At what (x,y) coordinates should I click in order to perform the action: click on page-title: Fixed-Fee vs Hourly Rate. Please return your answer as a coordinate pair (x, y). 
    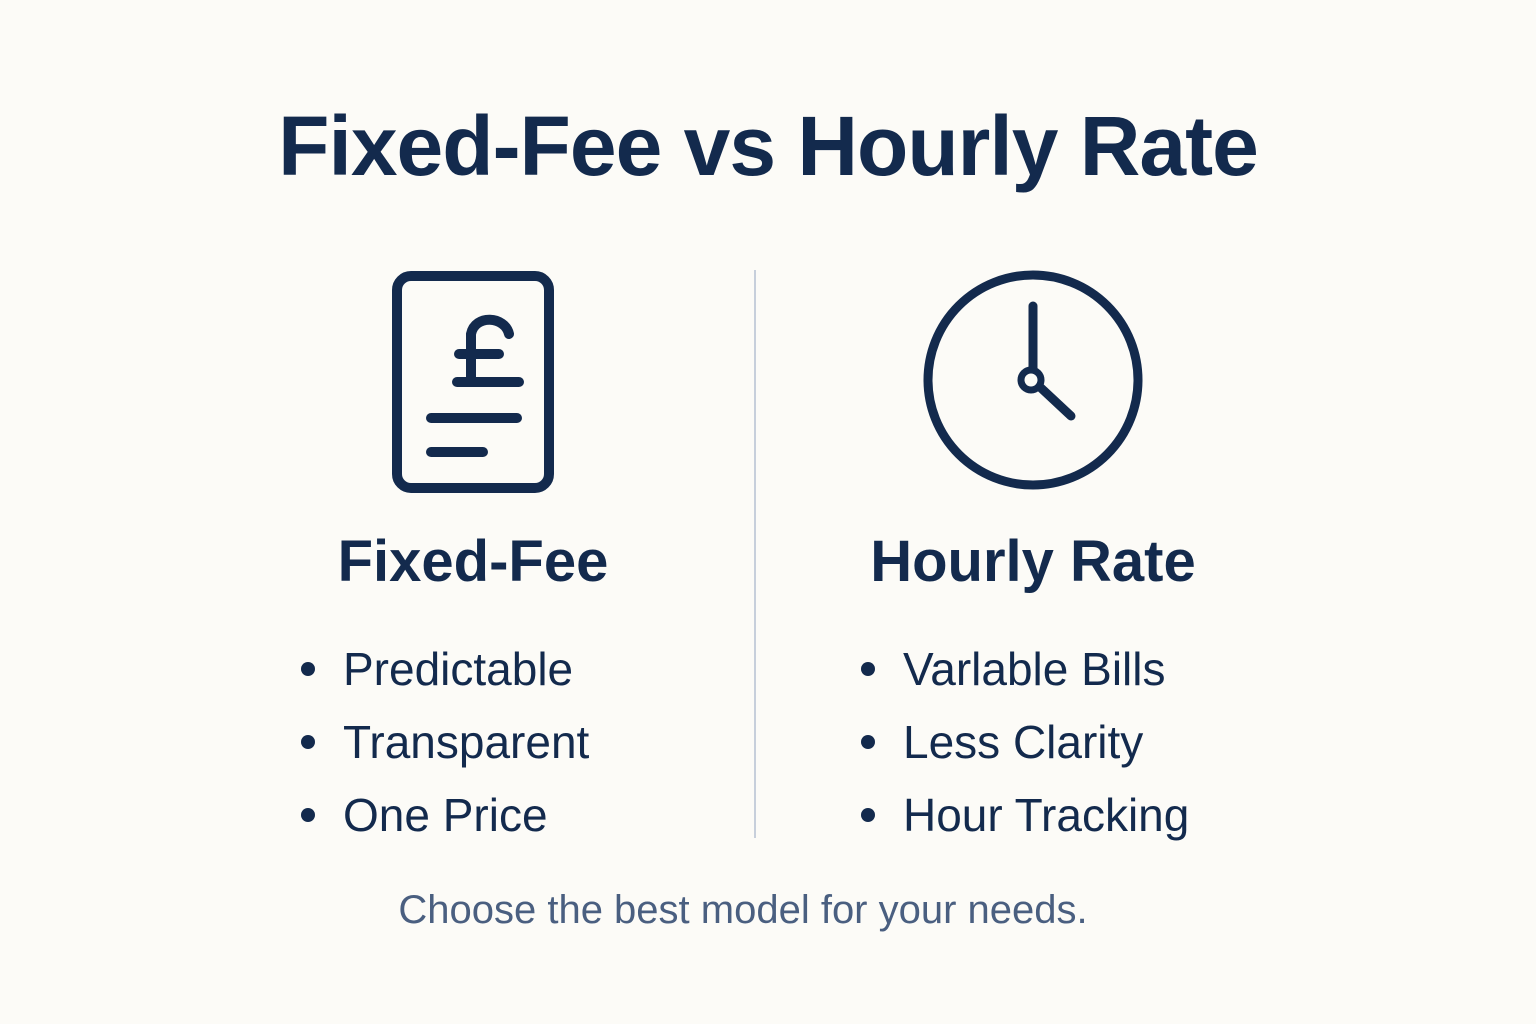
    Looking at the image, I should click on (768, 146).